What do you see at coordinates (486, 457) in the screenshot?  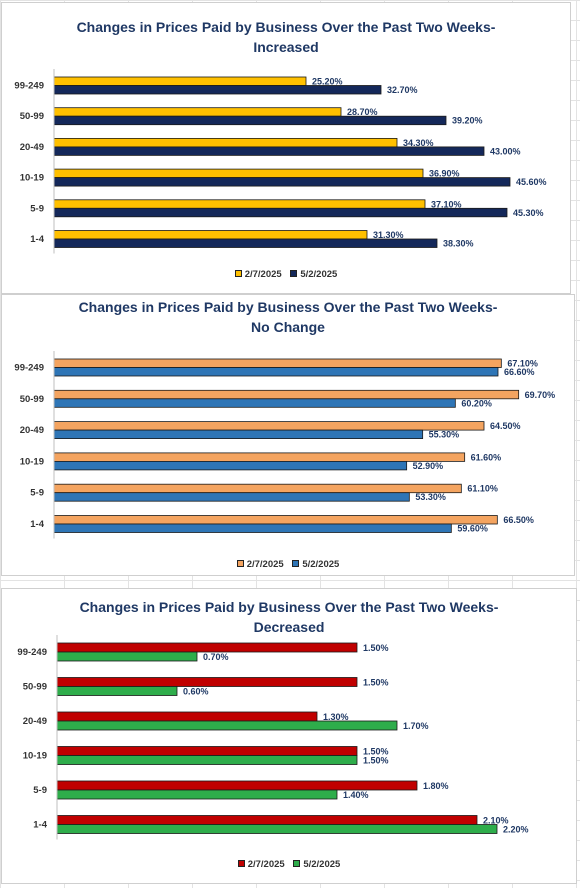 I see `data-label: 61.60%` at bounding box center [486, 457].